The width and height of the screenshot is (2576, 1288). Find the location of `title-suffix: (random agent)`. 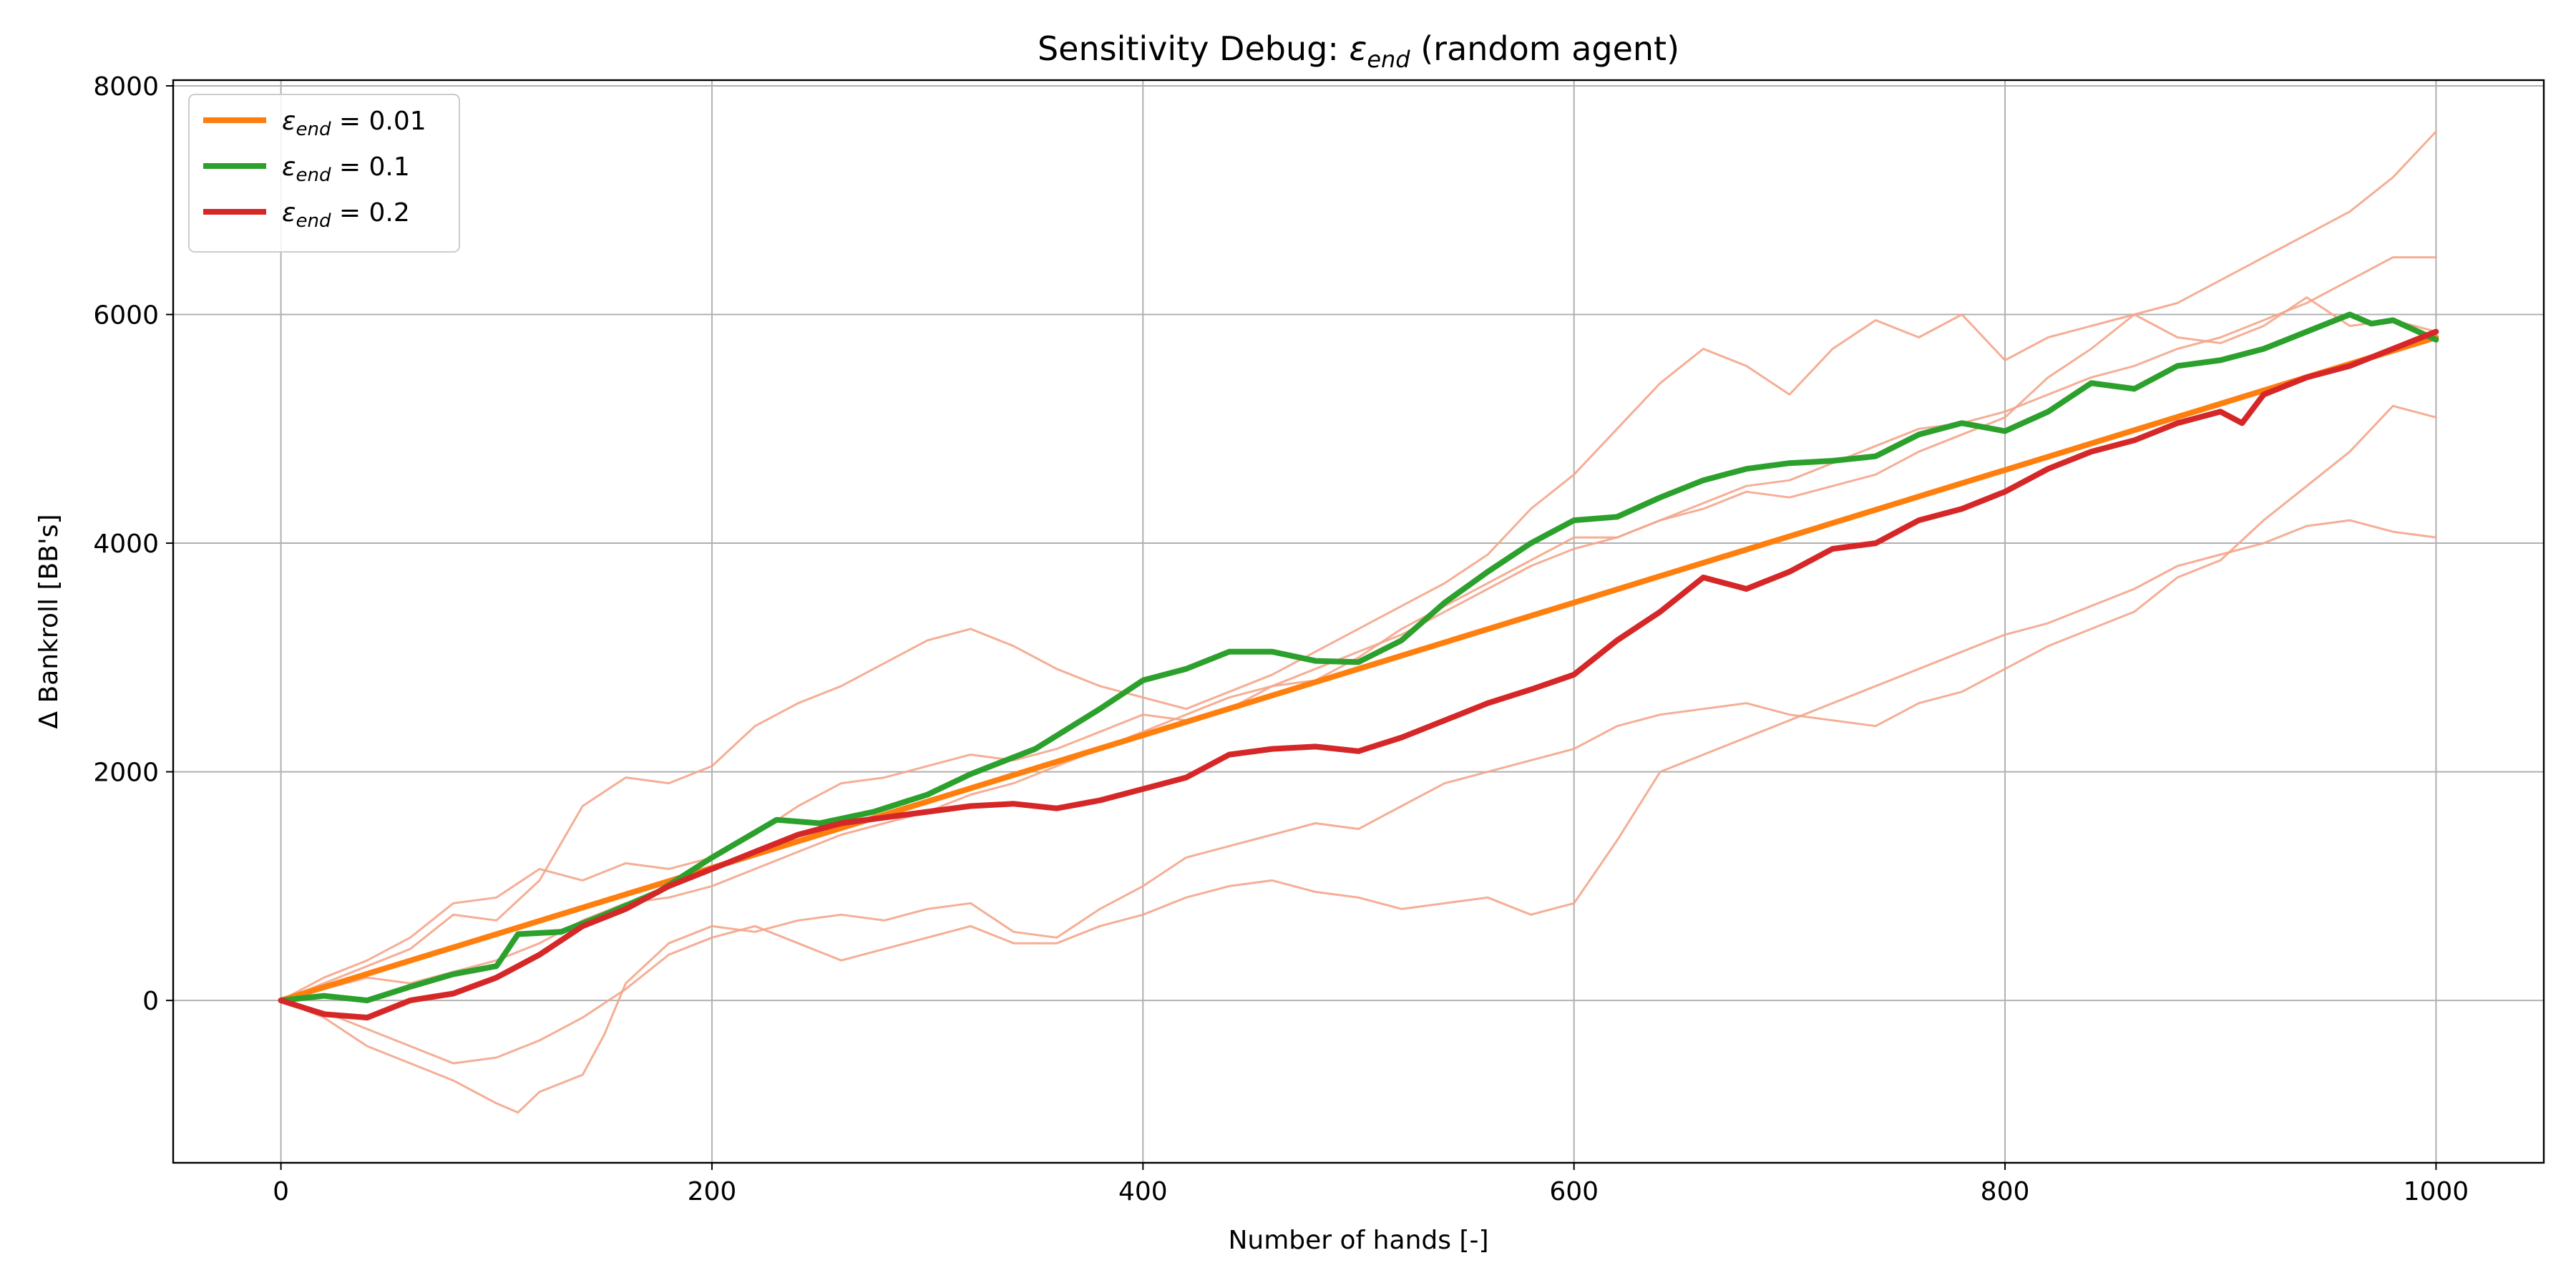

title-suffix: (random agent) is located at coordinates (1544, 48).